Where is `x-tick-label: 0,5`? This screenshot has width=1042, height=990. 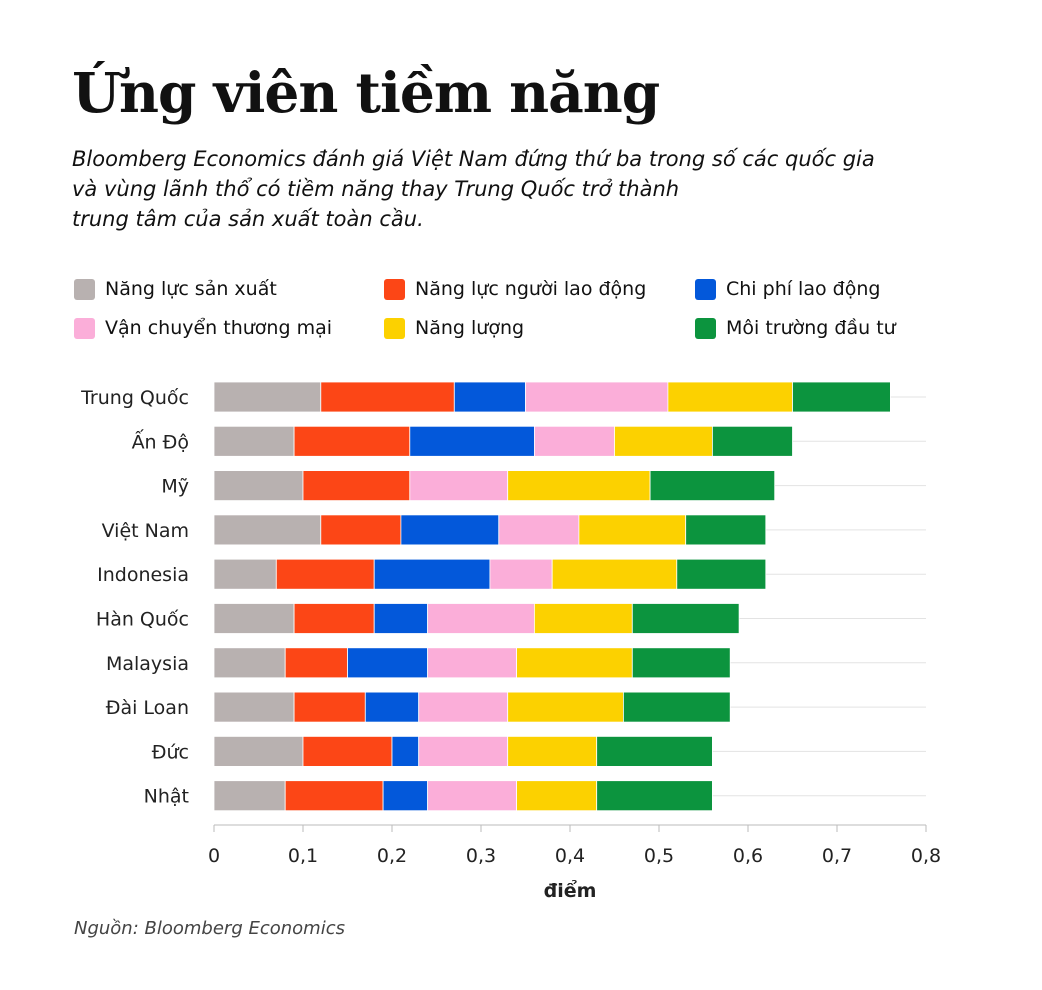
x-tick-label: 0,5 is located at coordinates (659, 856).